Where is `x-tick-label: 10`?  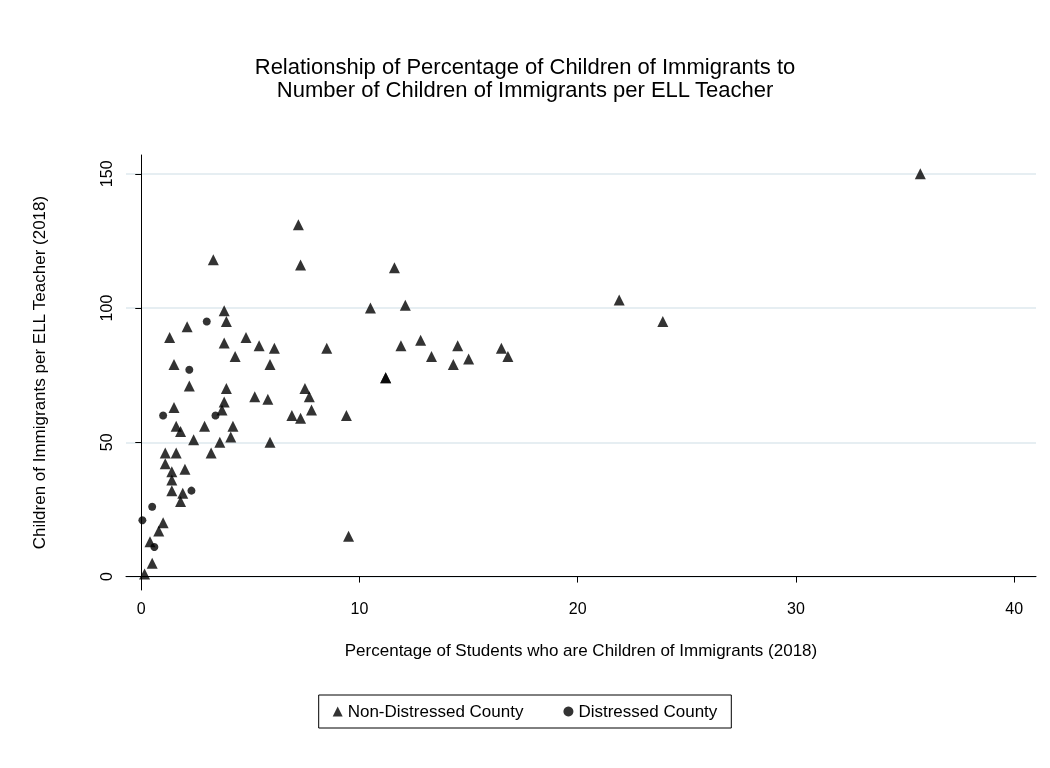 x-tick-label: 10 is located at coordinates (359, 608).